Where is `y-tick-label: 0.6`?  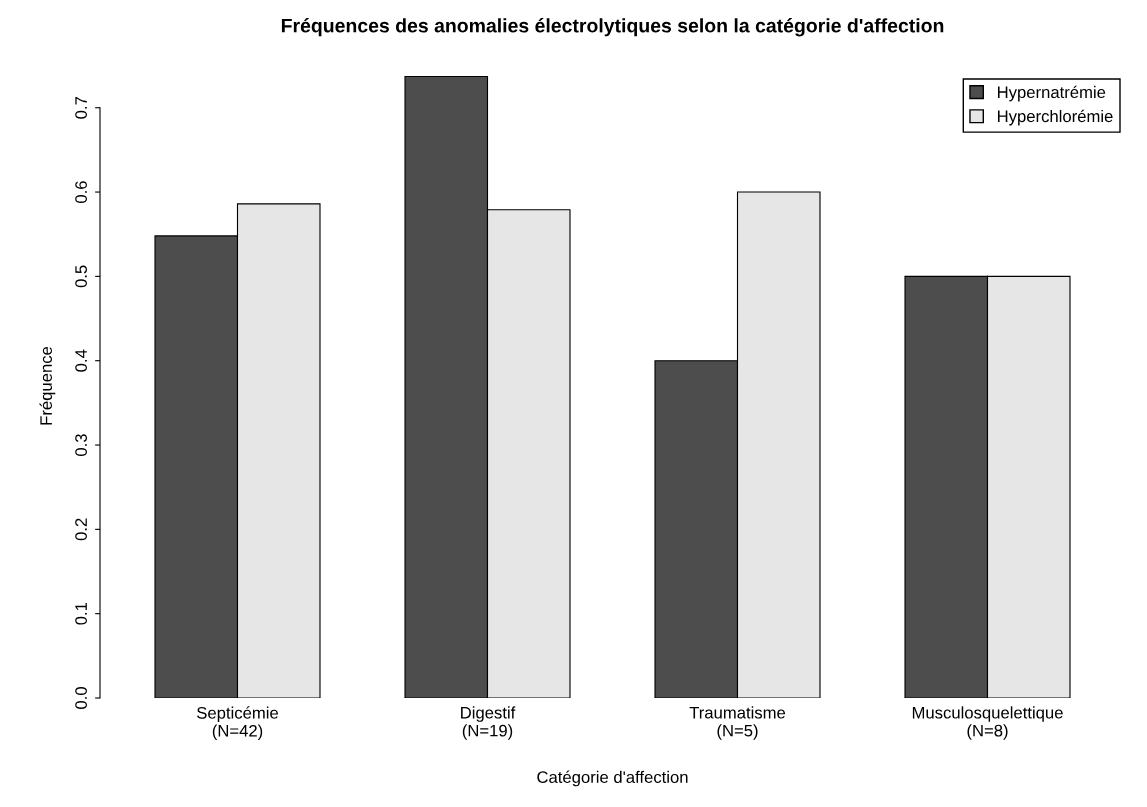
y-tick-label: 0.6 is located at coordinates (81, 192).